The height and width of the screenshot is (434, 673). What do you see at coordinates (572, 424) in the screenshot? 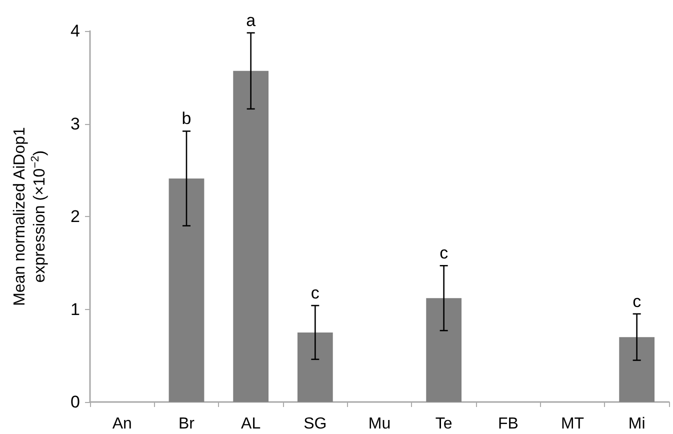
I see `x-tick-label: MT` at bounding box center [572, 424].